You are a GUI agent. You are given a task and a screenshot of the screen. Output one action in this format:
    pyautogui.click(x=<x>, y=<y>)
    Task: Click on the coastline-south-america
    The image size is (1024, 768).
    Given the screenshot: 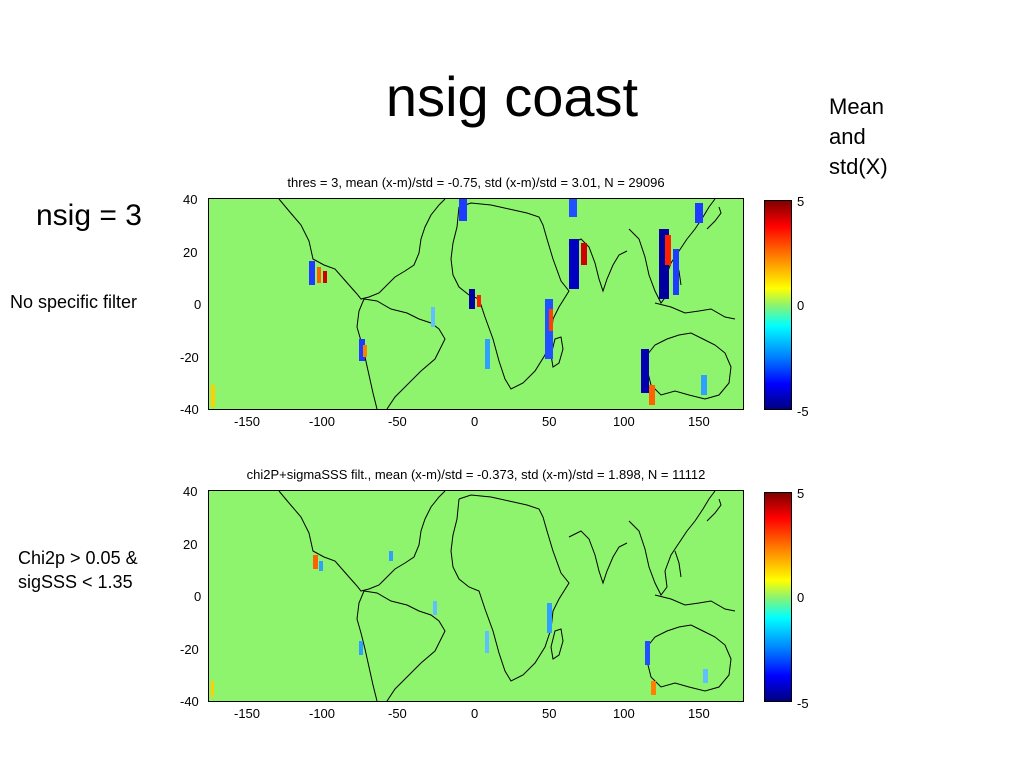 What is the action you would take?
    pyautogui.click(x=401, y=645)
    